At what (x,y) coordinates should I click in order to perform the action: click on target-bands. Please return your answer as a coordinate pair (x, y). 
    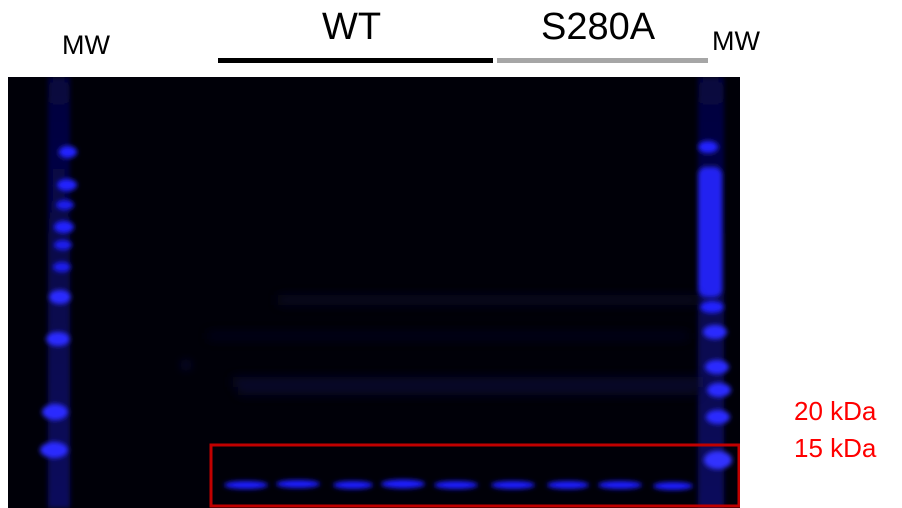
    Looking at the image, I should click on (458, 484).